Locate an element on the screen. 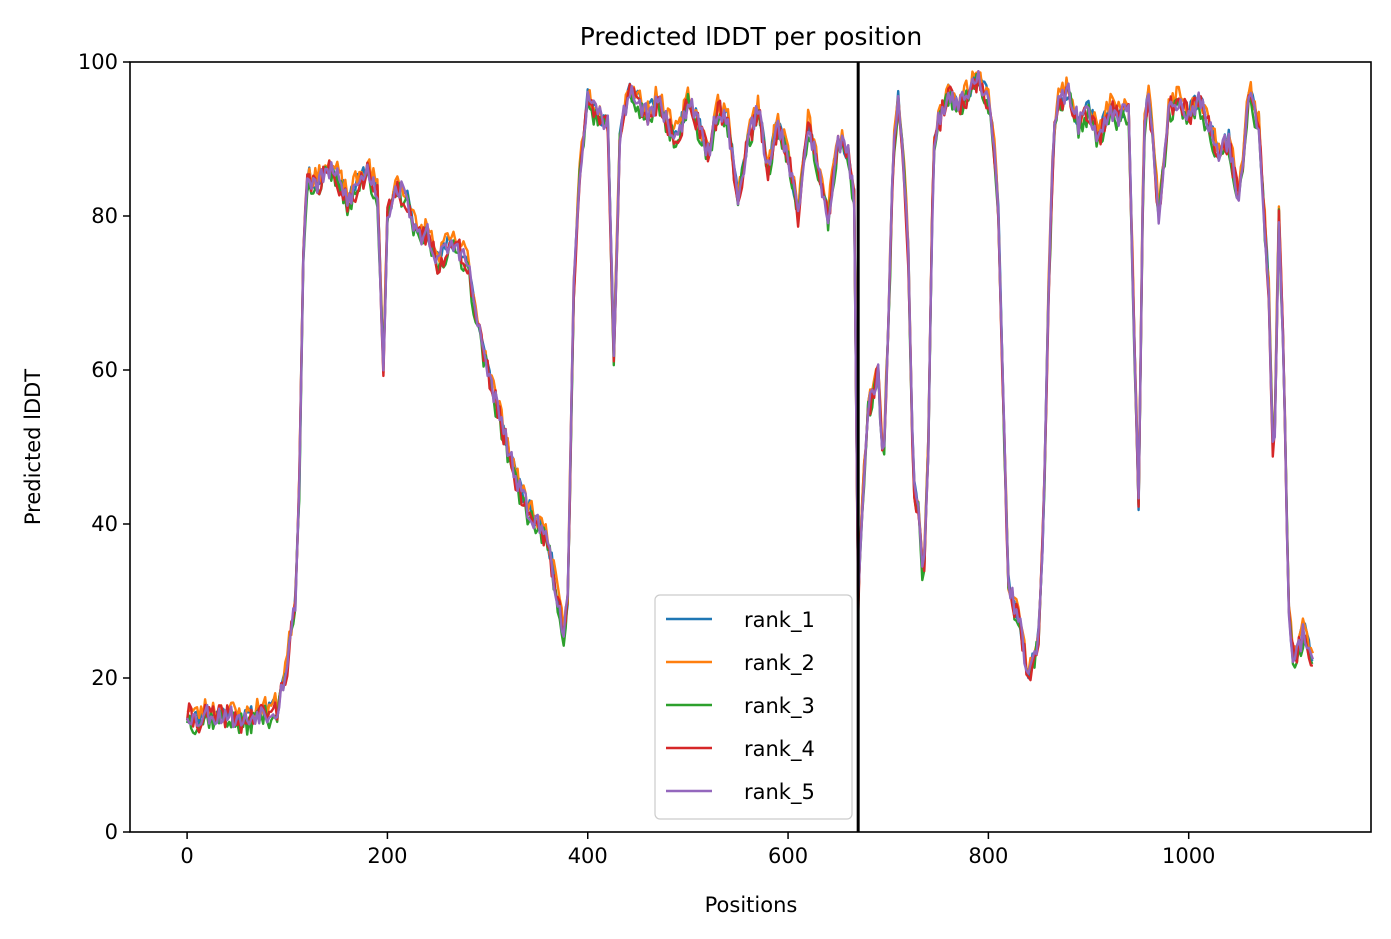 The image size is (1391, 939). chart-title: Predicted lDDT per position is located at coordinates (751, 36).